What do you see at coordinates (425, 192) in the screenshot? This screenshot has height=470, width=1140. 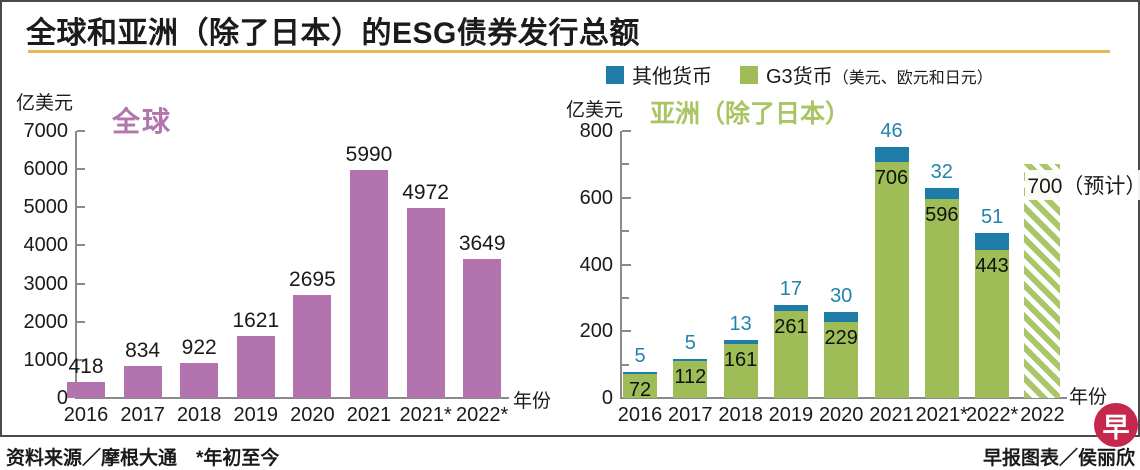 I see `global-bar-value: 4972` at bounding box center [425, 192].